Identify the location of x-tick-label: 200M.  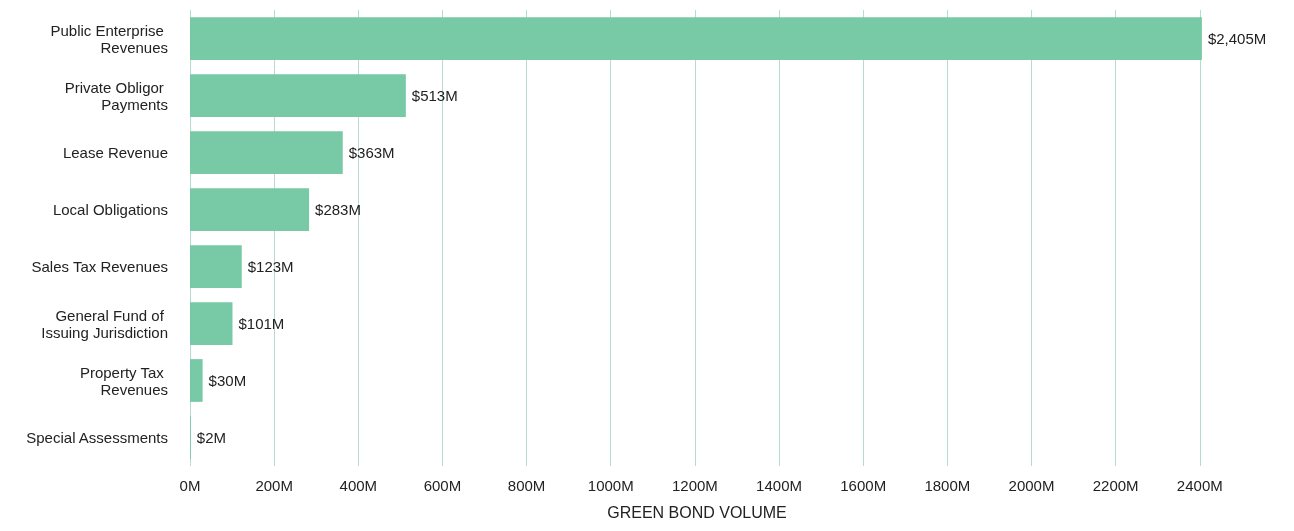
(274, 485).